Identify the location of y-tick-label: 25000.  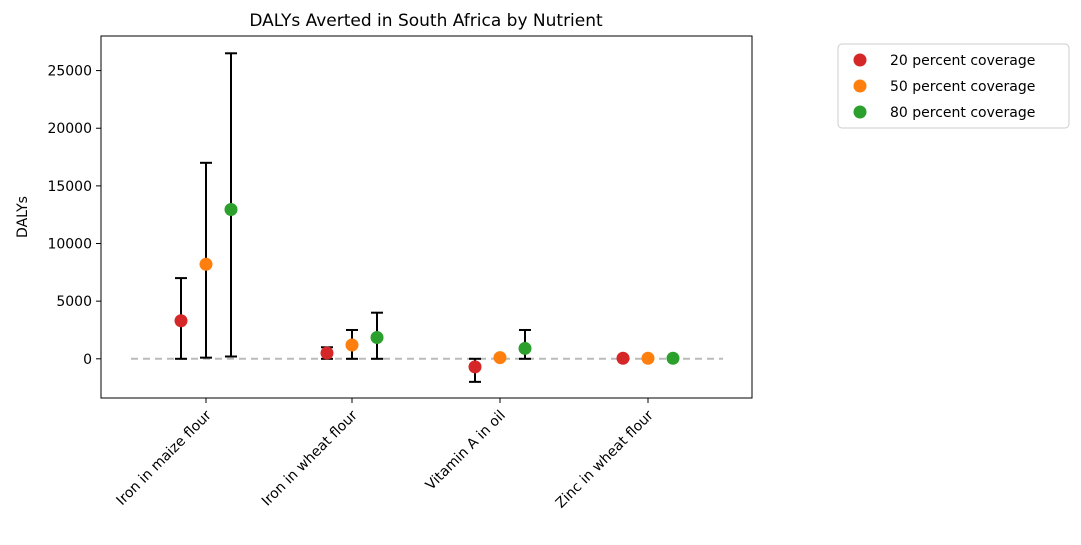
(69, 72).